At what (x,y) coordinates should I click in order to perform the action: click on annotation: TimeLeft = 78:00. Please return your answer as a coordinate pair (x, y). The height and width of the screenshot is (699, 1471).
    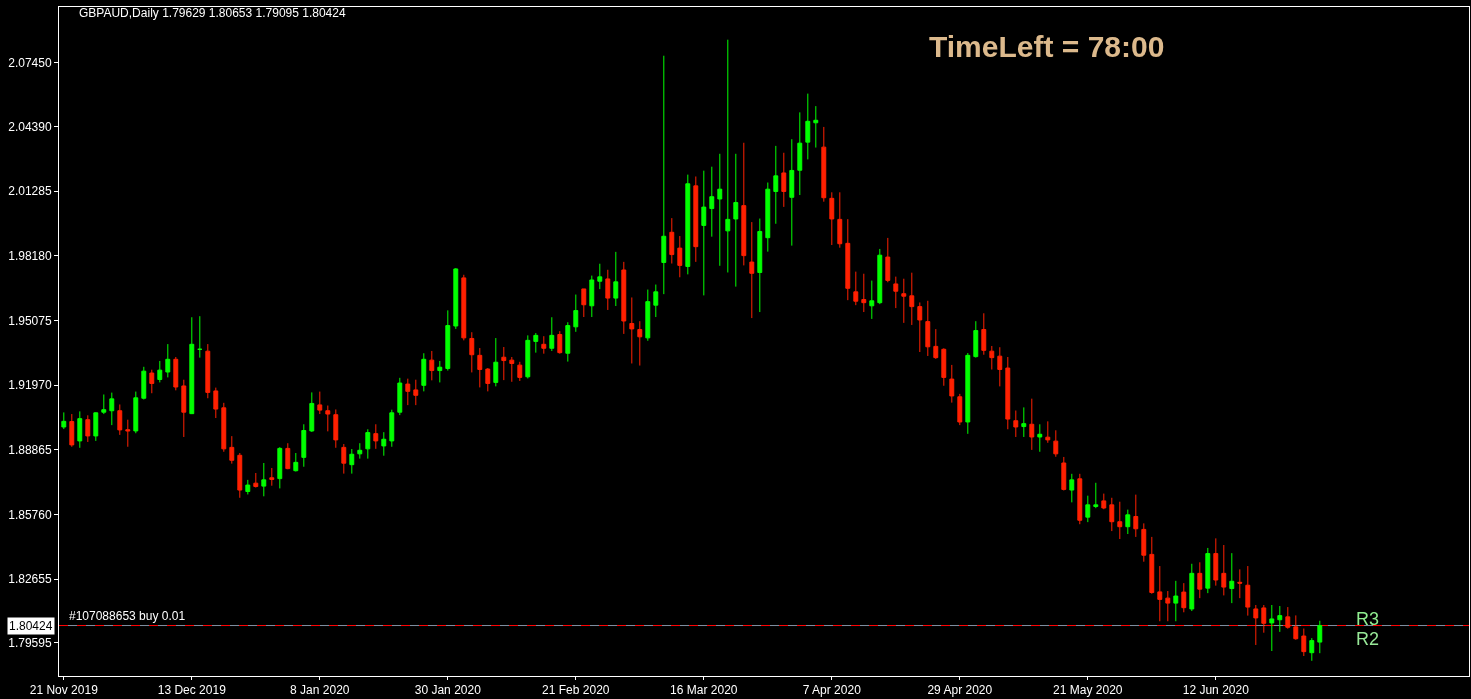
    Looking at the image, I should click on (1047, 46).